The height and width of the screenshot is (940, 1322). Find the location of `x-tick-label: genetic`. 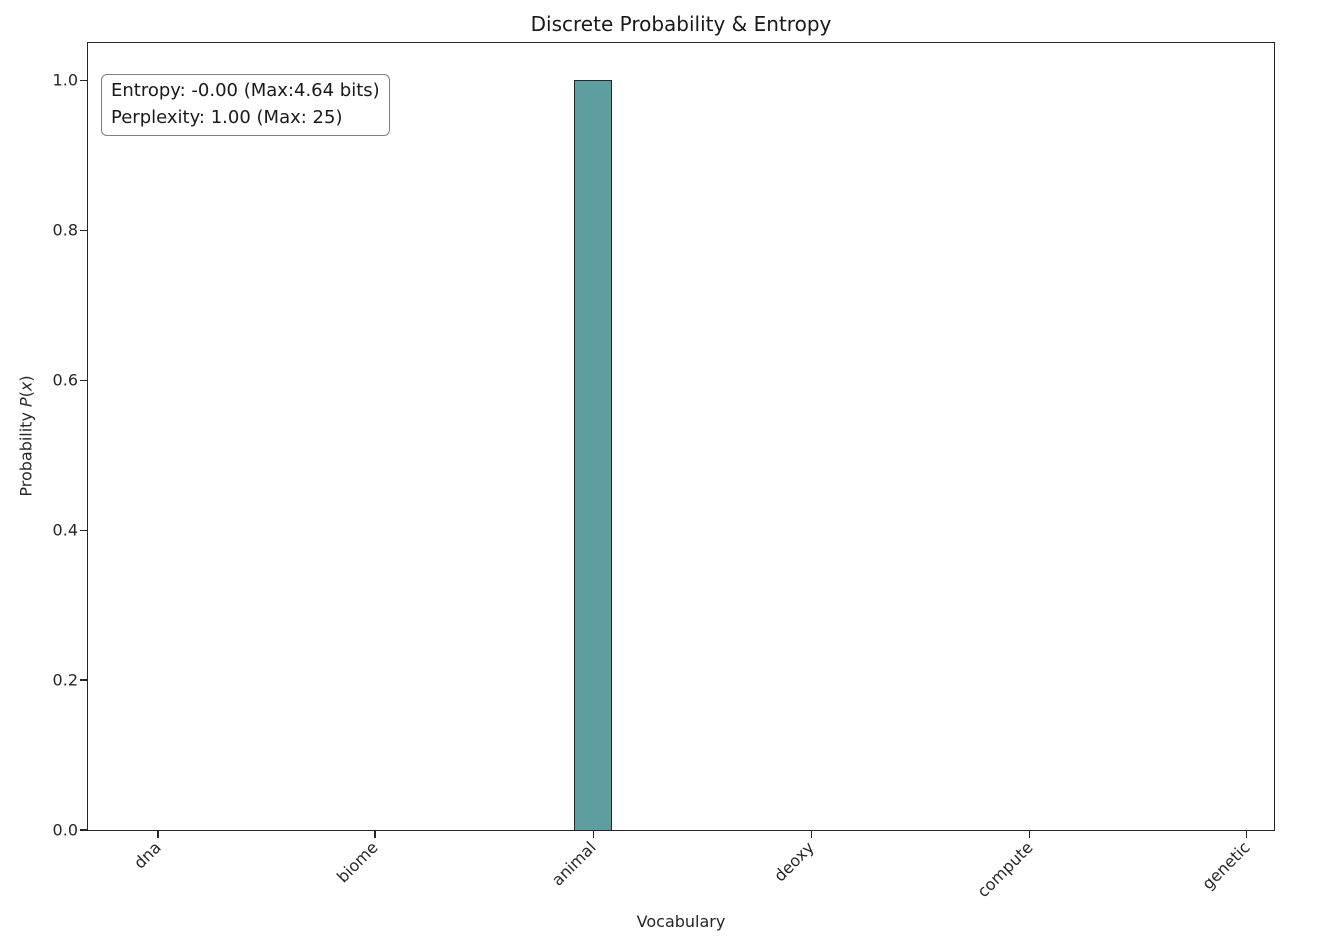

x-tick-label: genetic is located at coordinates (1225, 865).